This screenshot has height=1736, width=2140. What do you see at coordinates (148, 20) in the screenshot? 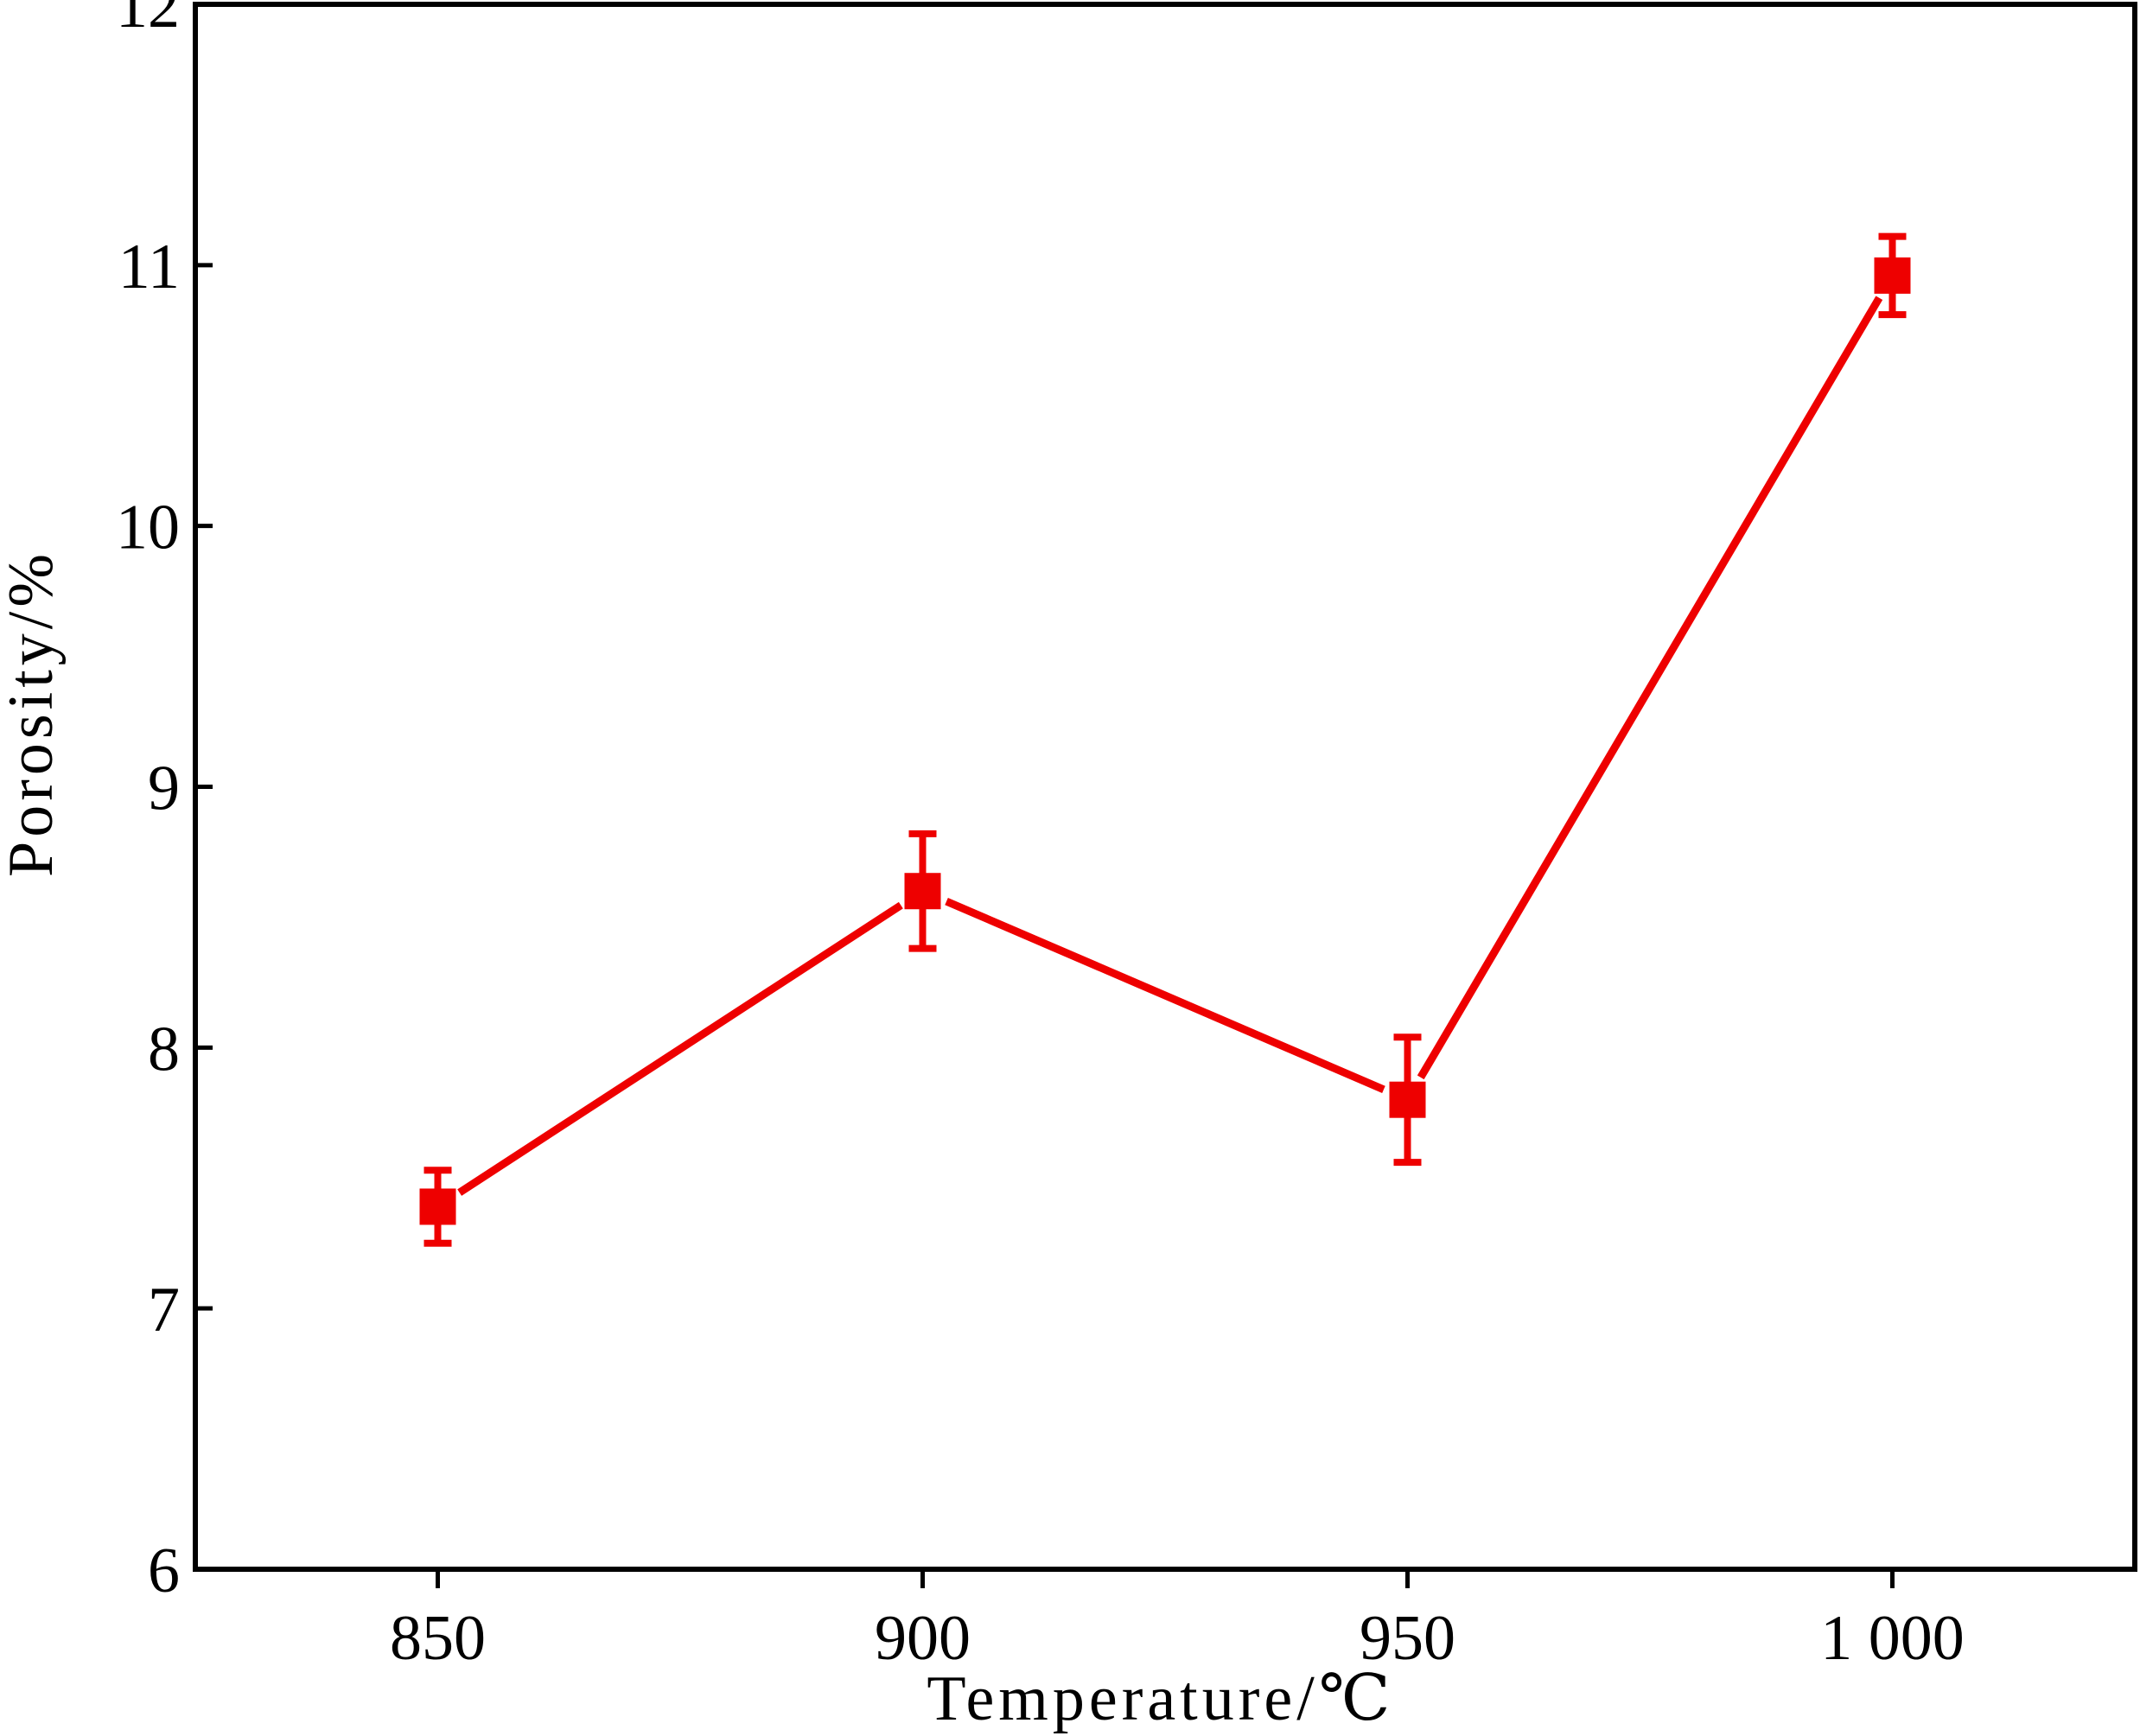
I see `y-tick-label: 12` at bounding box center [148, 20].